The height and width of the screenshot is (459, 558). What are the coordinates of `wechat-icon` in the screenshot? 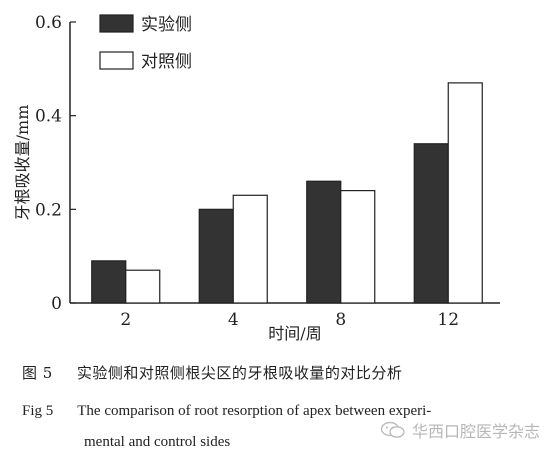 It's located at (392, 429).